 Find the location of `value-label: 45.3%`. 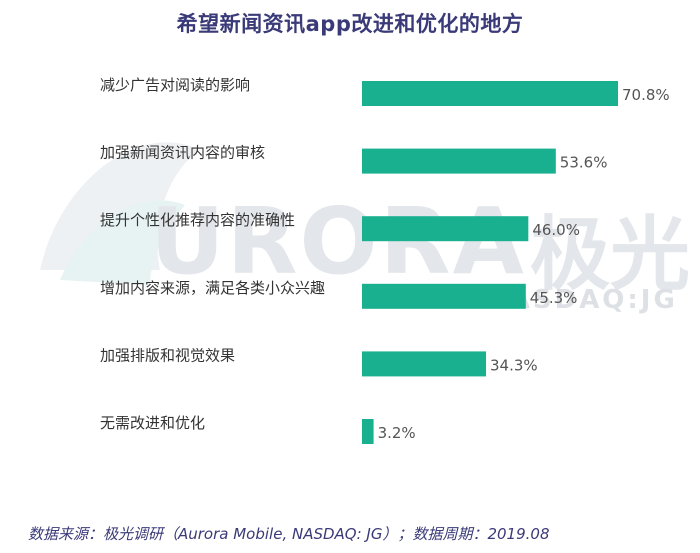

value-label: 45.3% is located at coordinates (554, 298).